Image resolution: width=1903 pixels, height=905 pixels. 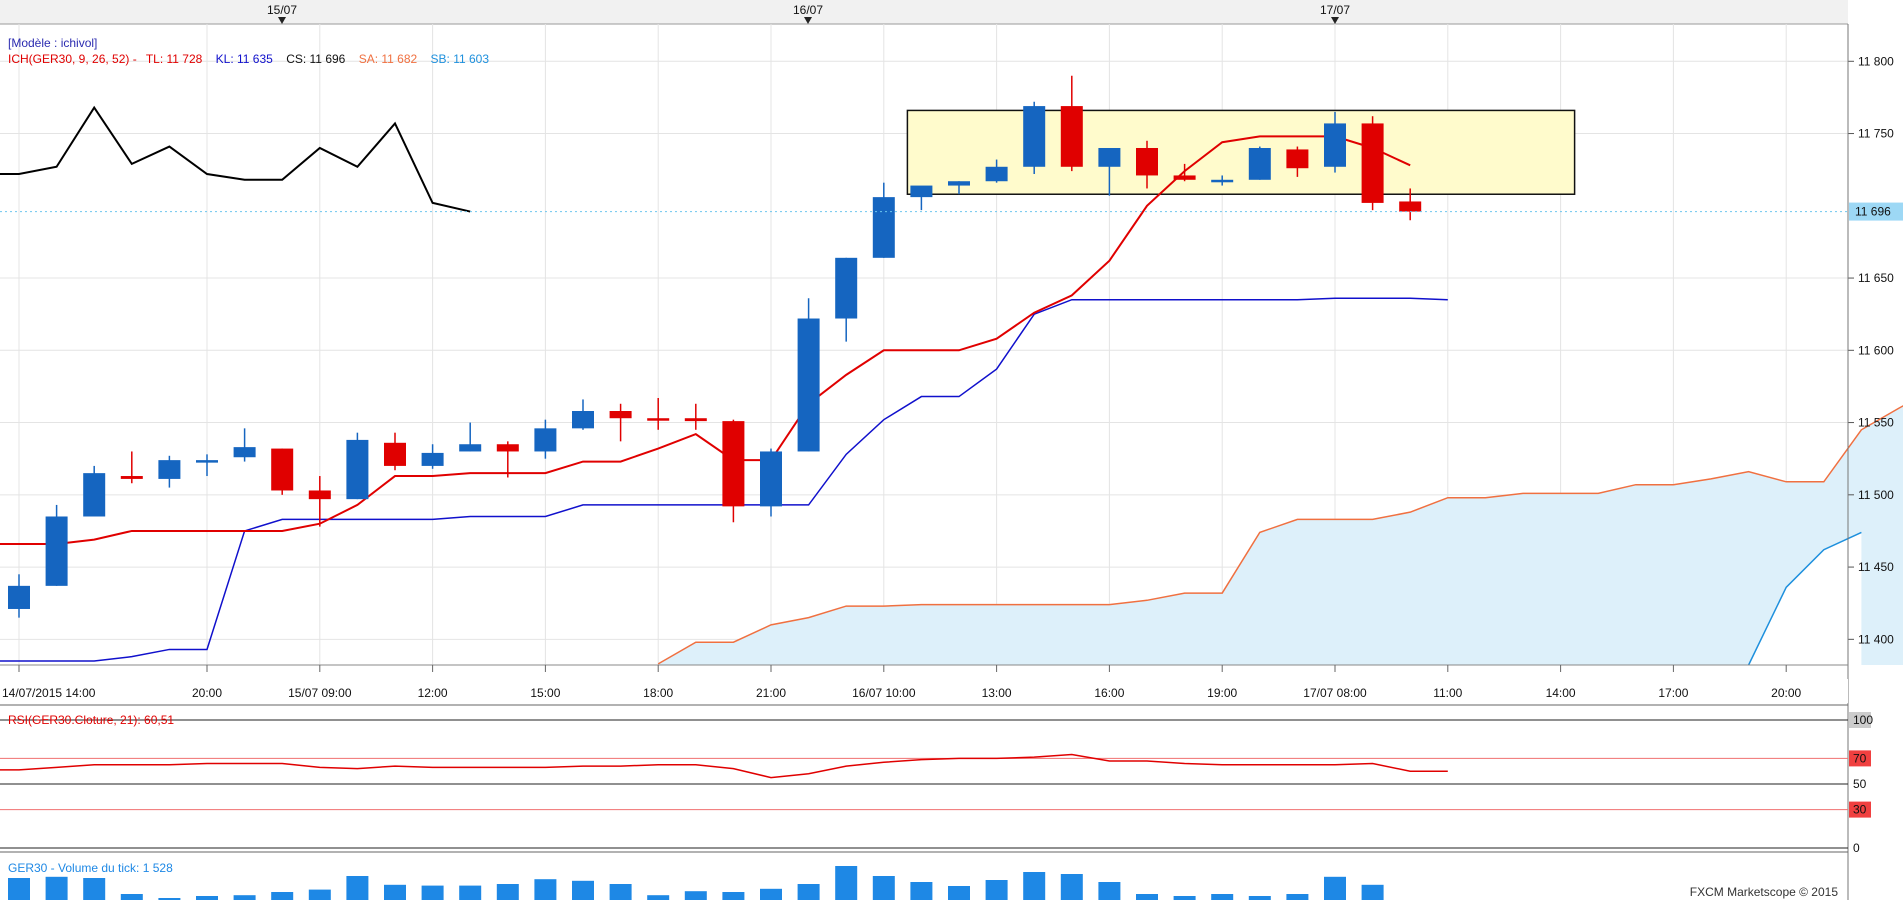 What do you see at coordinates (244, 59) in the screenshot?
I see `kl-value-label: KL: 11 635` at bounding box center [244, 59].